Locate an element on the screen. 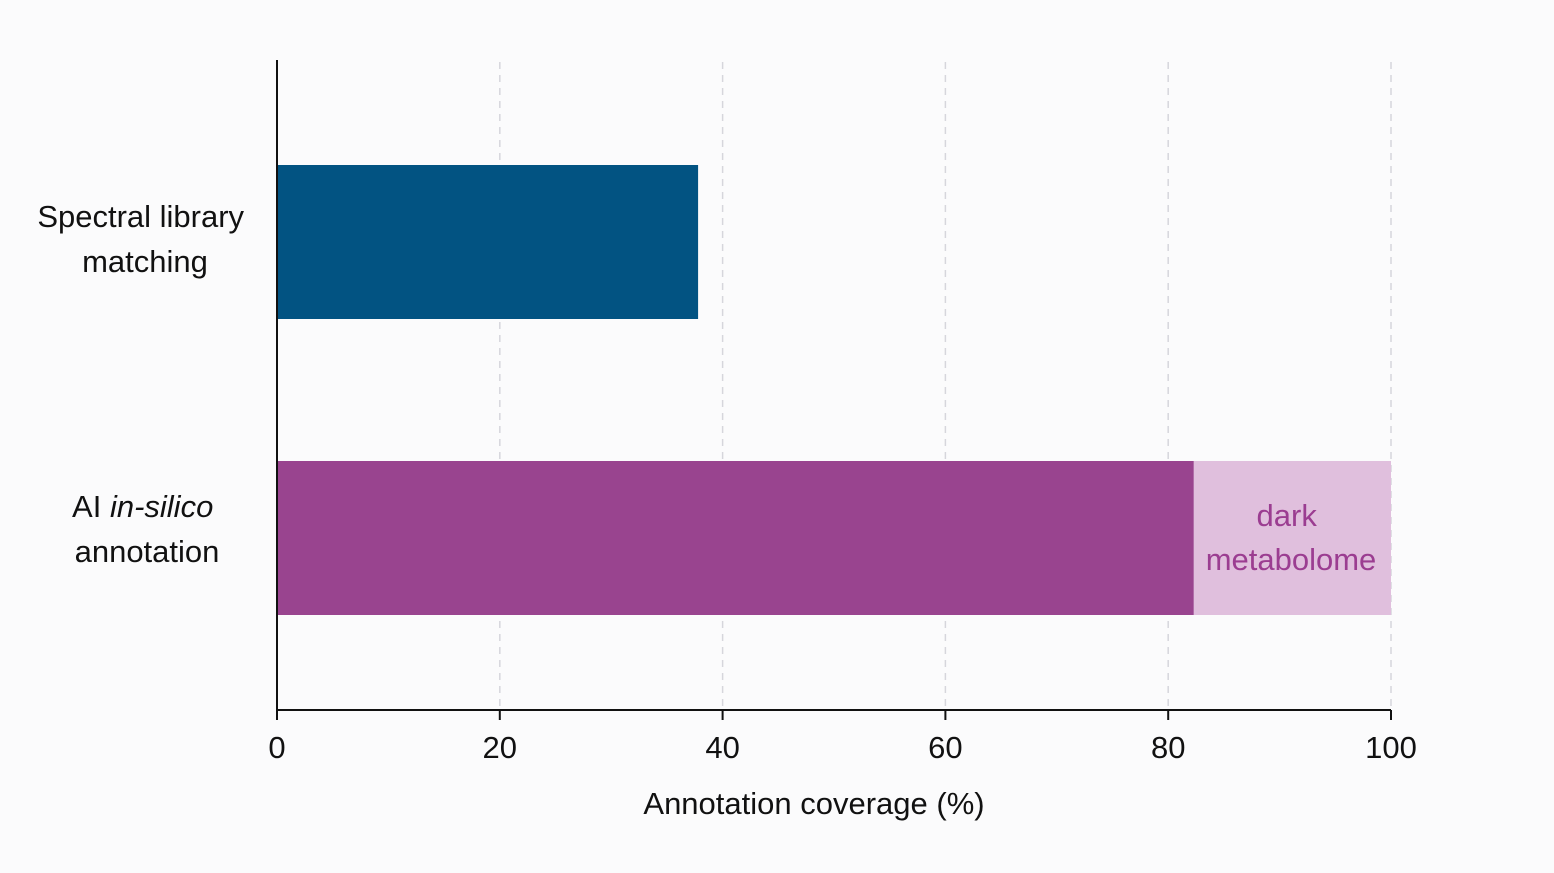 This screenshot has width=1554, height=873. x-ticks: 0 20 40 60 80 100 is located at coordinates (842, 737).